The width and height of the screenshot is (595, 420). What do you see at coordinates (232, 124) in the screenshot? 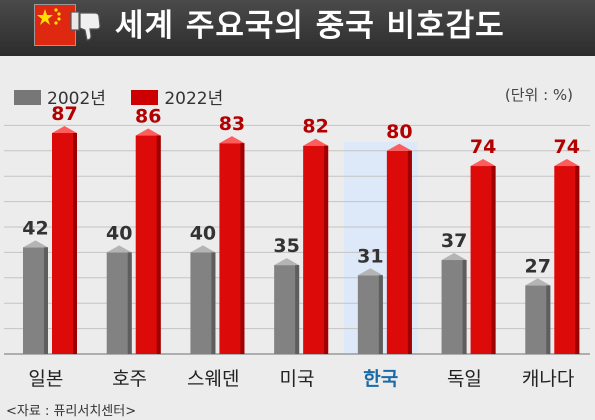
I see `data-label-2022: 83` at bounding box center [232, 124].